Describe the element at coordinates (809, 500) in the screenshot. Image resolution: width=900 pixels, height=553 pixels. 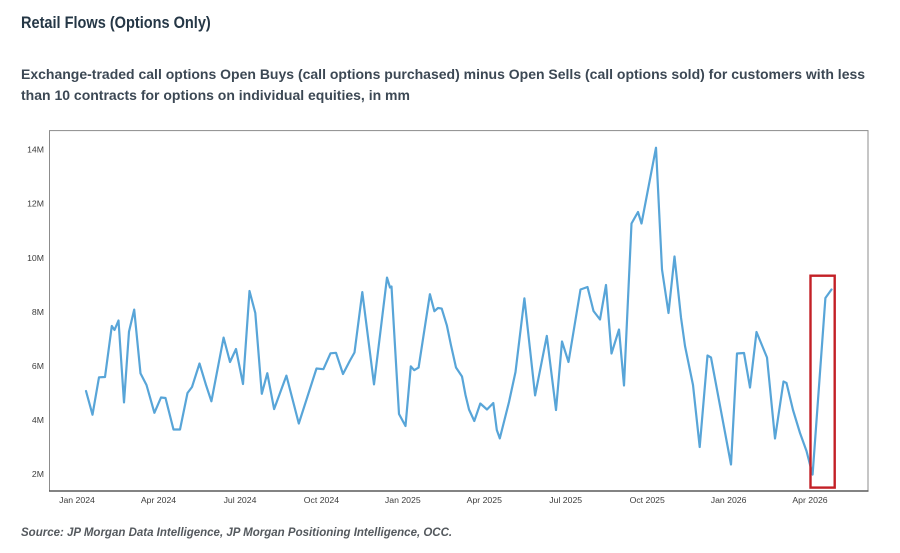
I see `svg-text: Apr 2026` at that location.